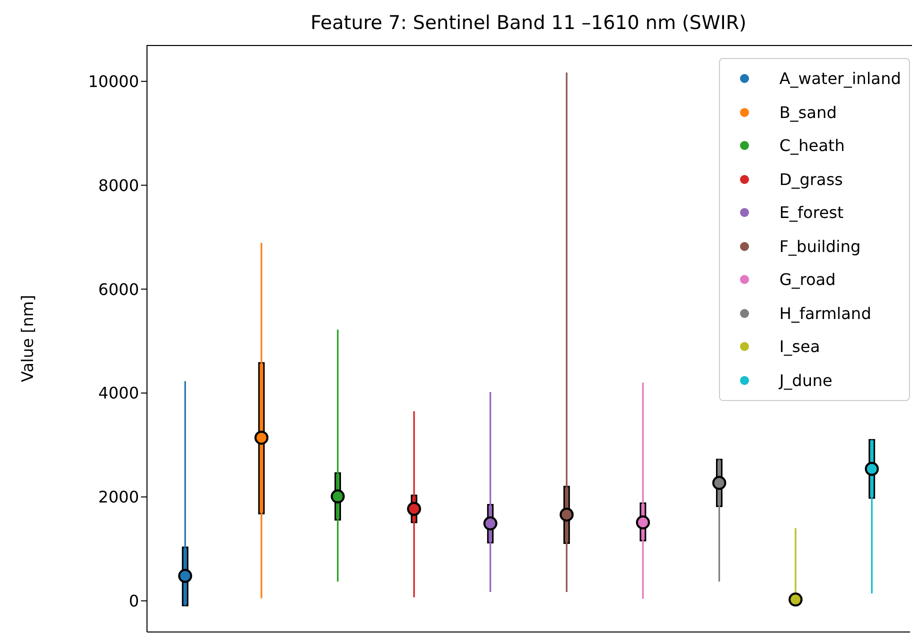 This screenshot has width=920, height=636. Describe the element at coordinates (799, 346) in the screenshot. I see `legend-label: I_sea` at that location.